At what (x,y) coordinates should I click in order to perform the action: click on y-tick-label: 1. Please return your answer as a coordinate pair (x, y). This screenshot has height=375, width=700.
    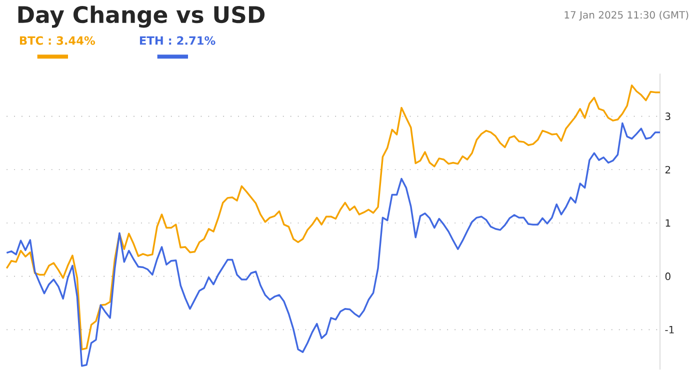
    Looking at the image, I should click on (668, 223).